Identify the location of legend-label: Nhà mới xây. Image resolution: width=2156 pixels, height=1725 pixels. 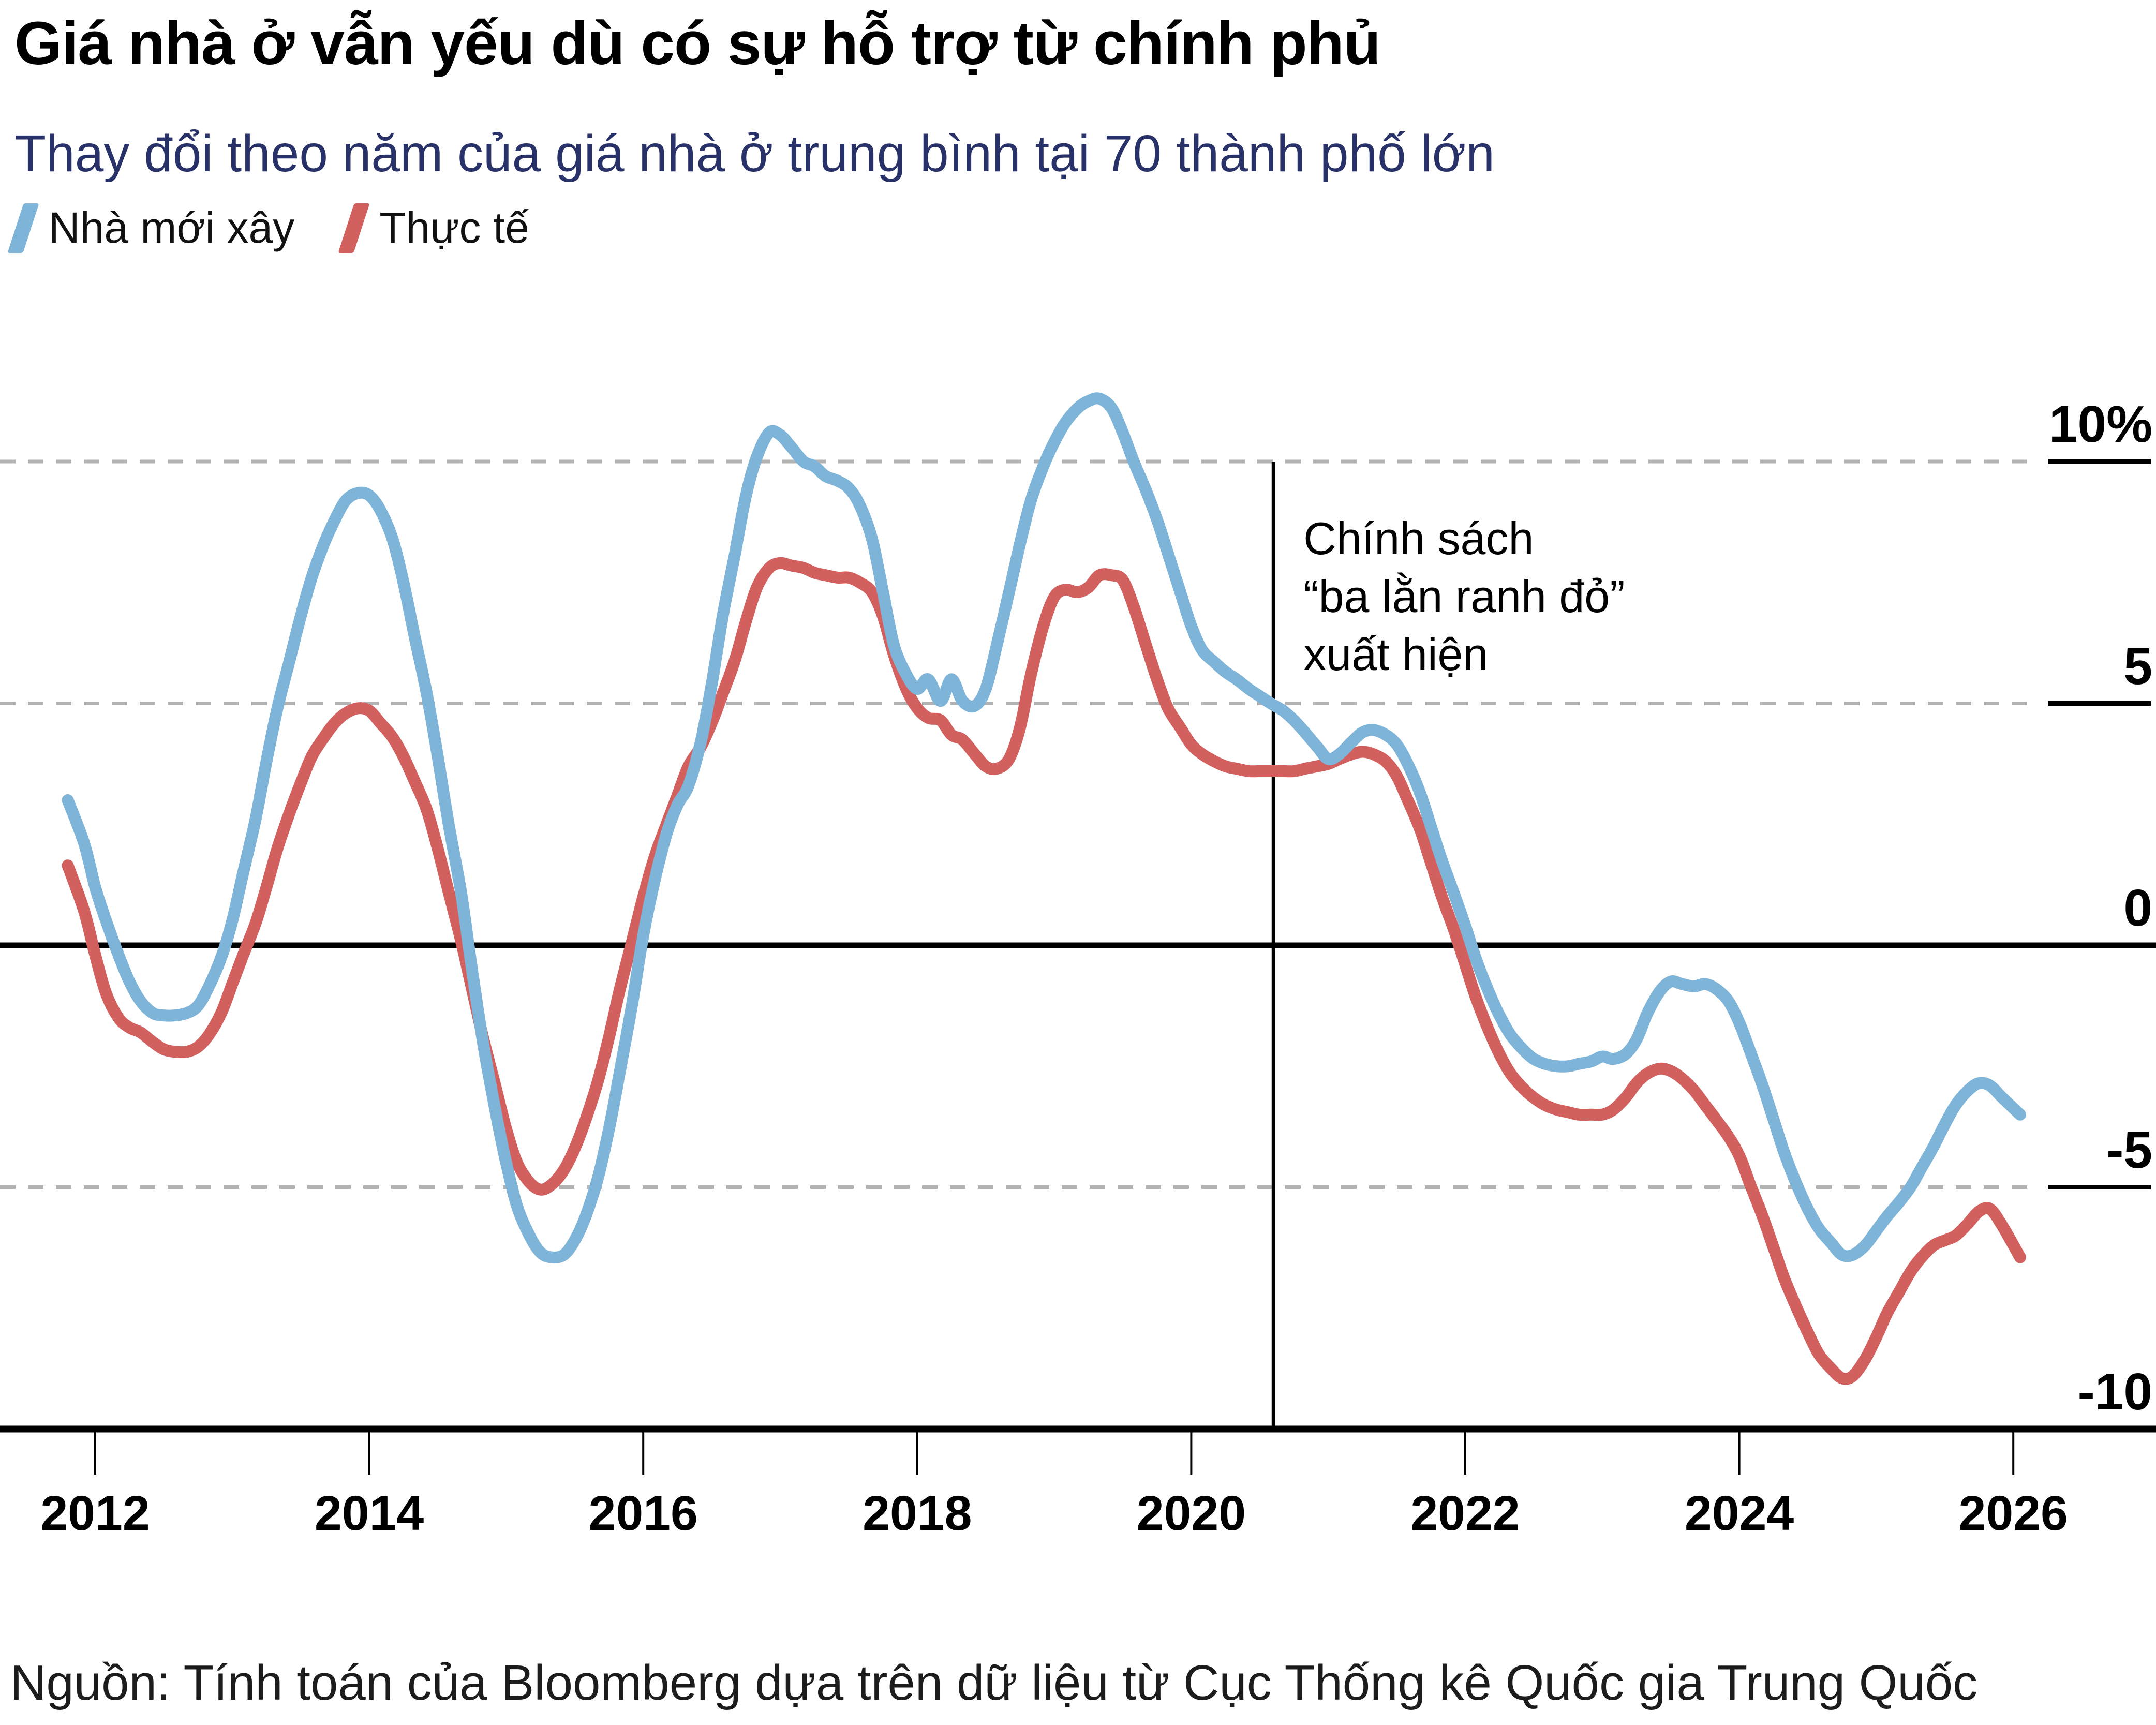
(172, 227).